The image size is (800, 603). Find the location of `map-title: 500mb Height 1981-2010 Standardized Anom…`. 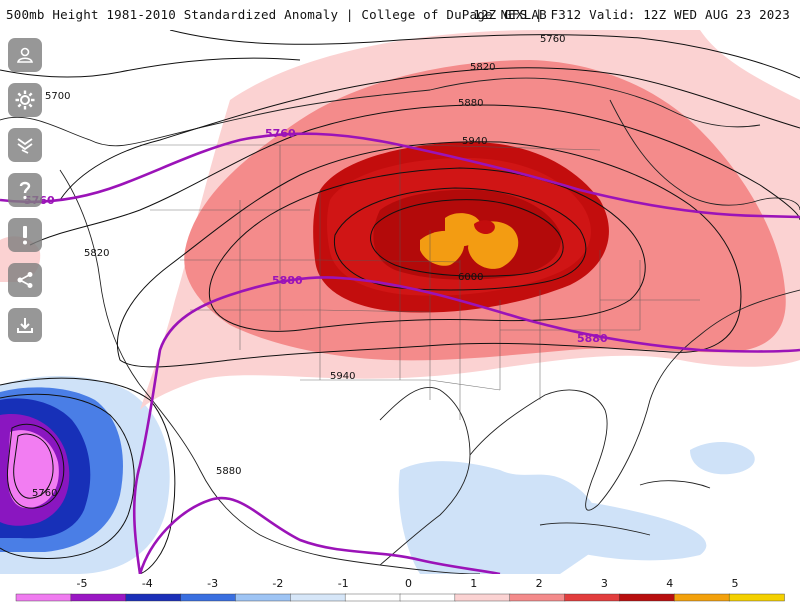

map-title: 500mb Height 1981-2010 Standardized Anom… is located at coordinates (276, 14).